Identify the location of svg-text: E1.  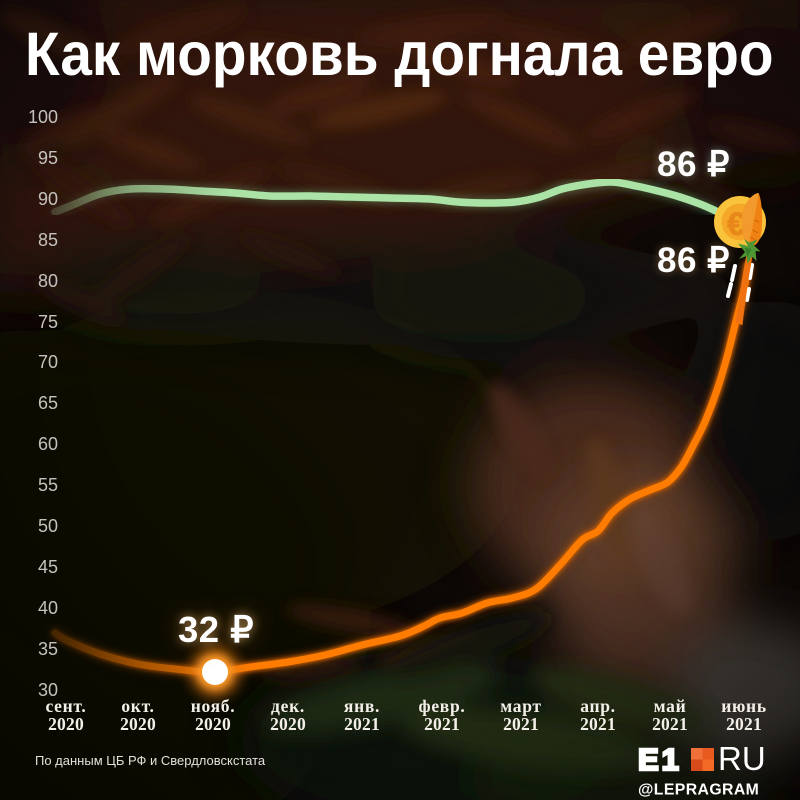
(660, 759).